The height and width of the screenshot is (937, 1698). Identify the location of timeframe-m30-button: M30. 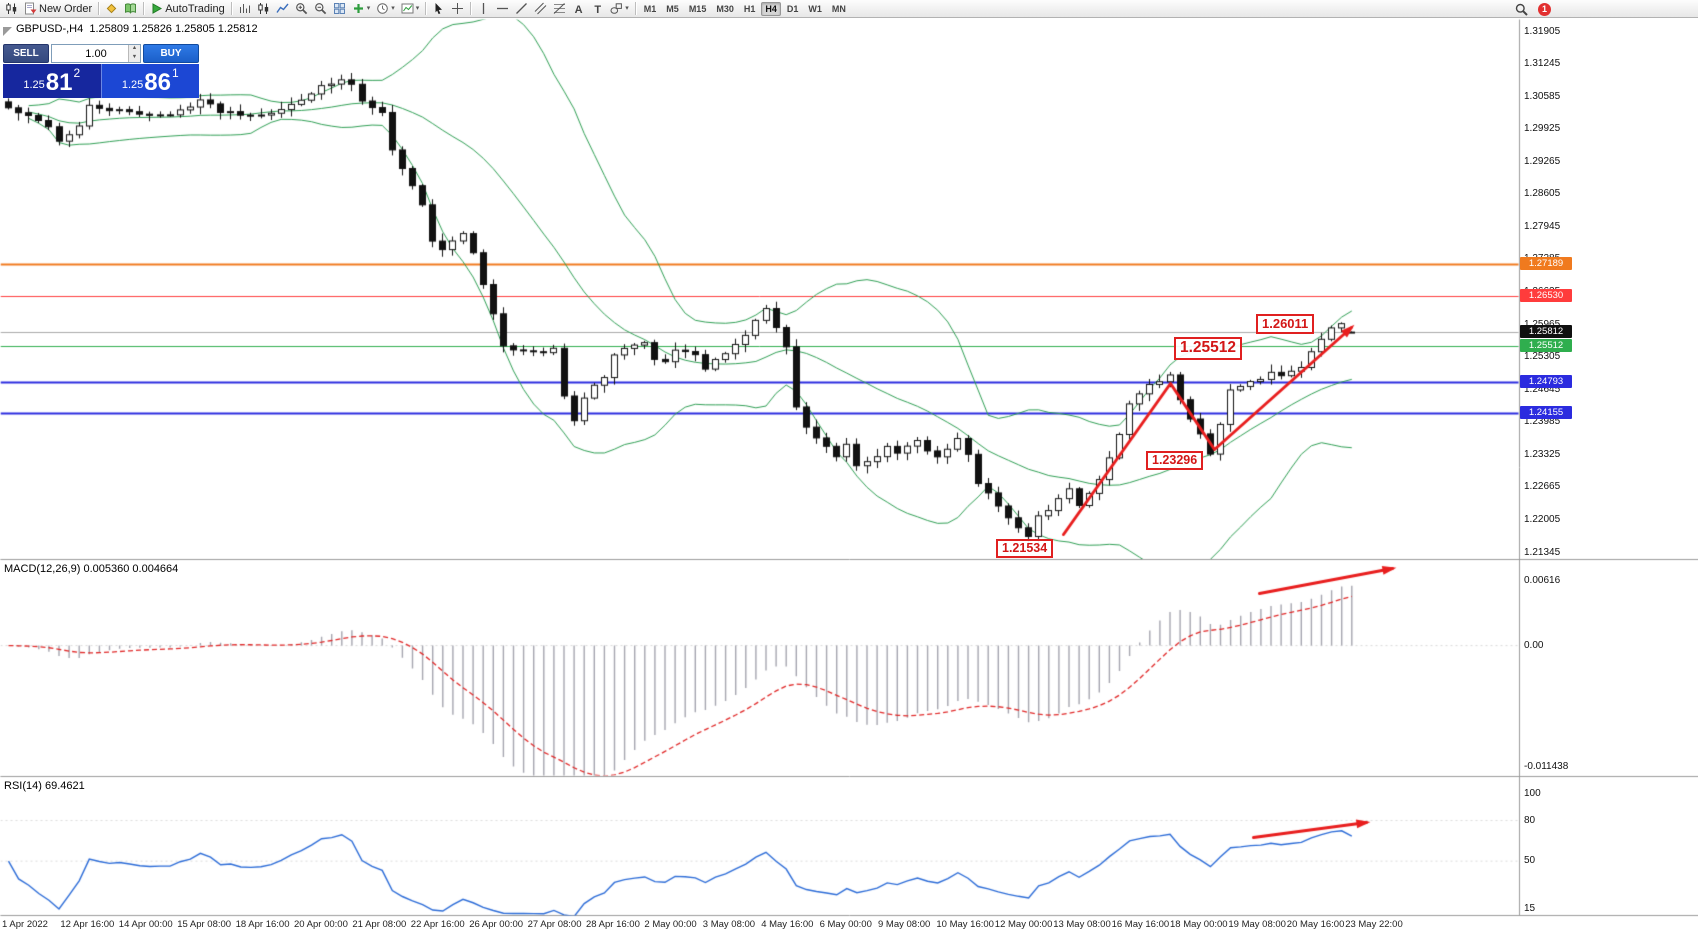
(725, 8).